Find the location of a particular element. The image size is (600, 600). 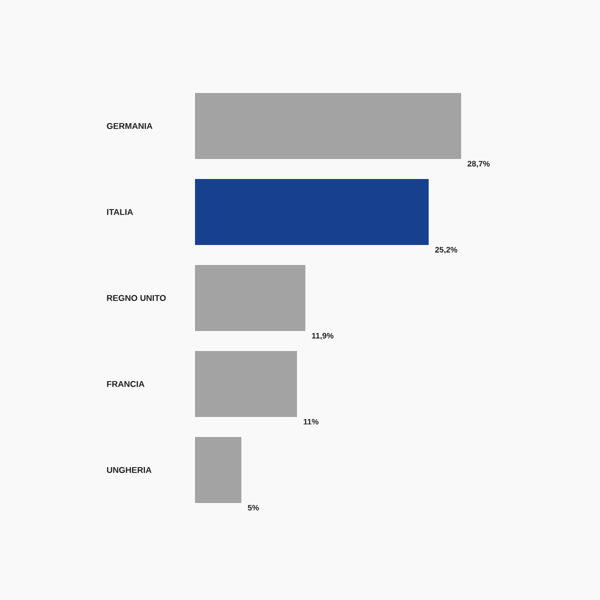

y-tick-label: ITALIA is located at coordinates (120, 212).